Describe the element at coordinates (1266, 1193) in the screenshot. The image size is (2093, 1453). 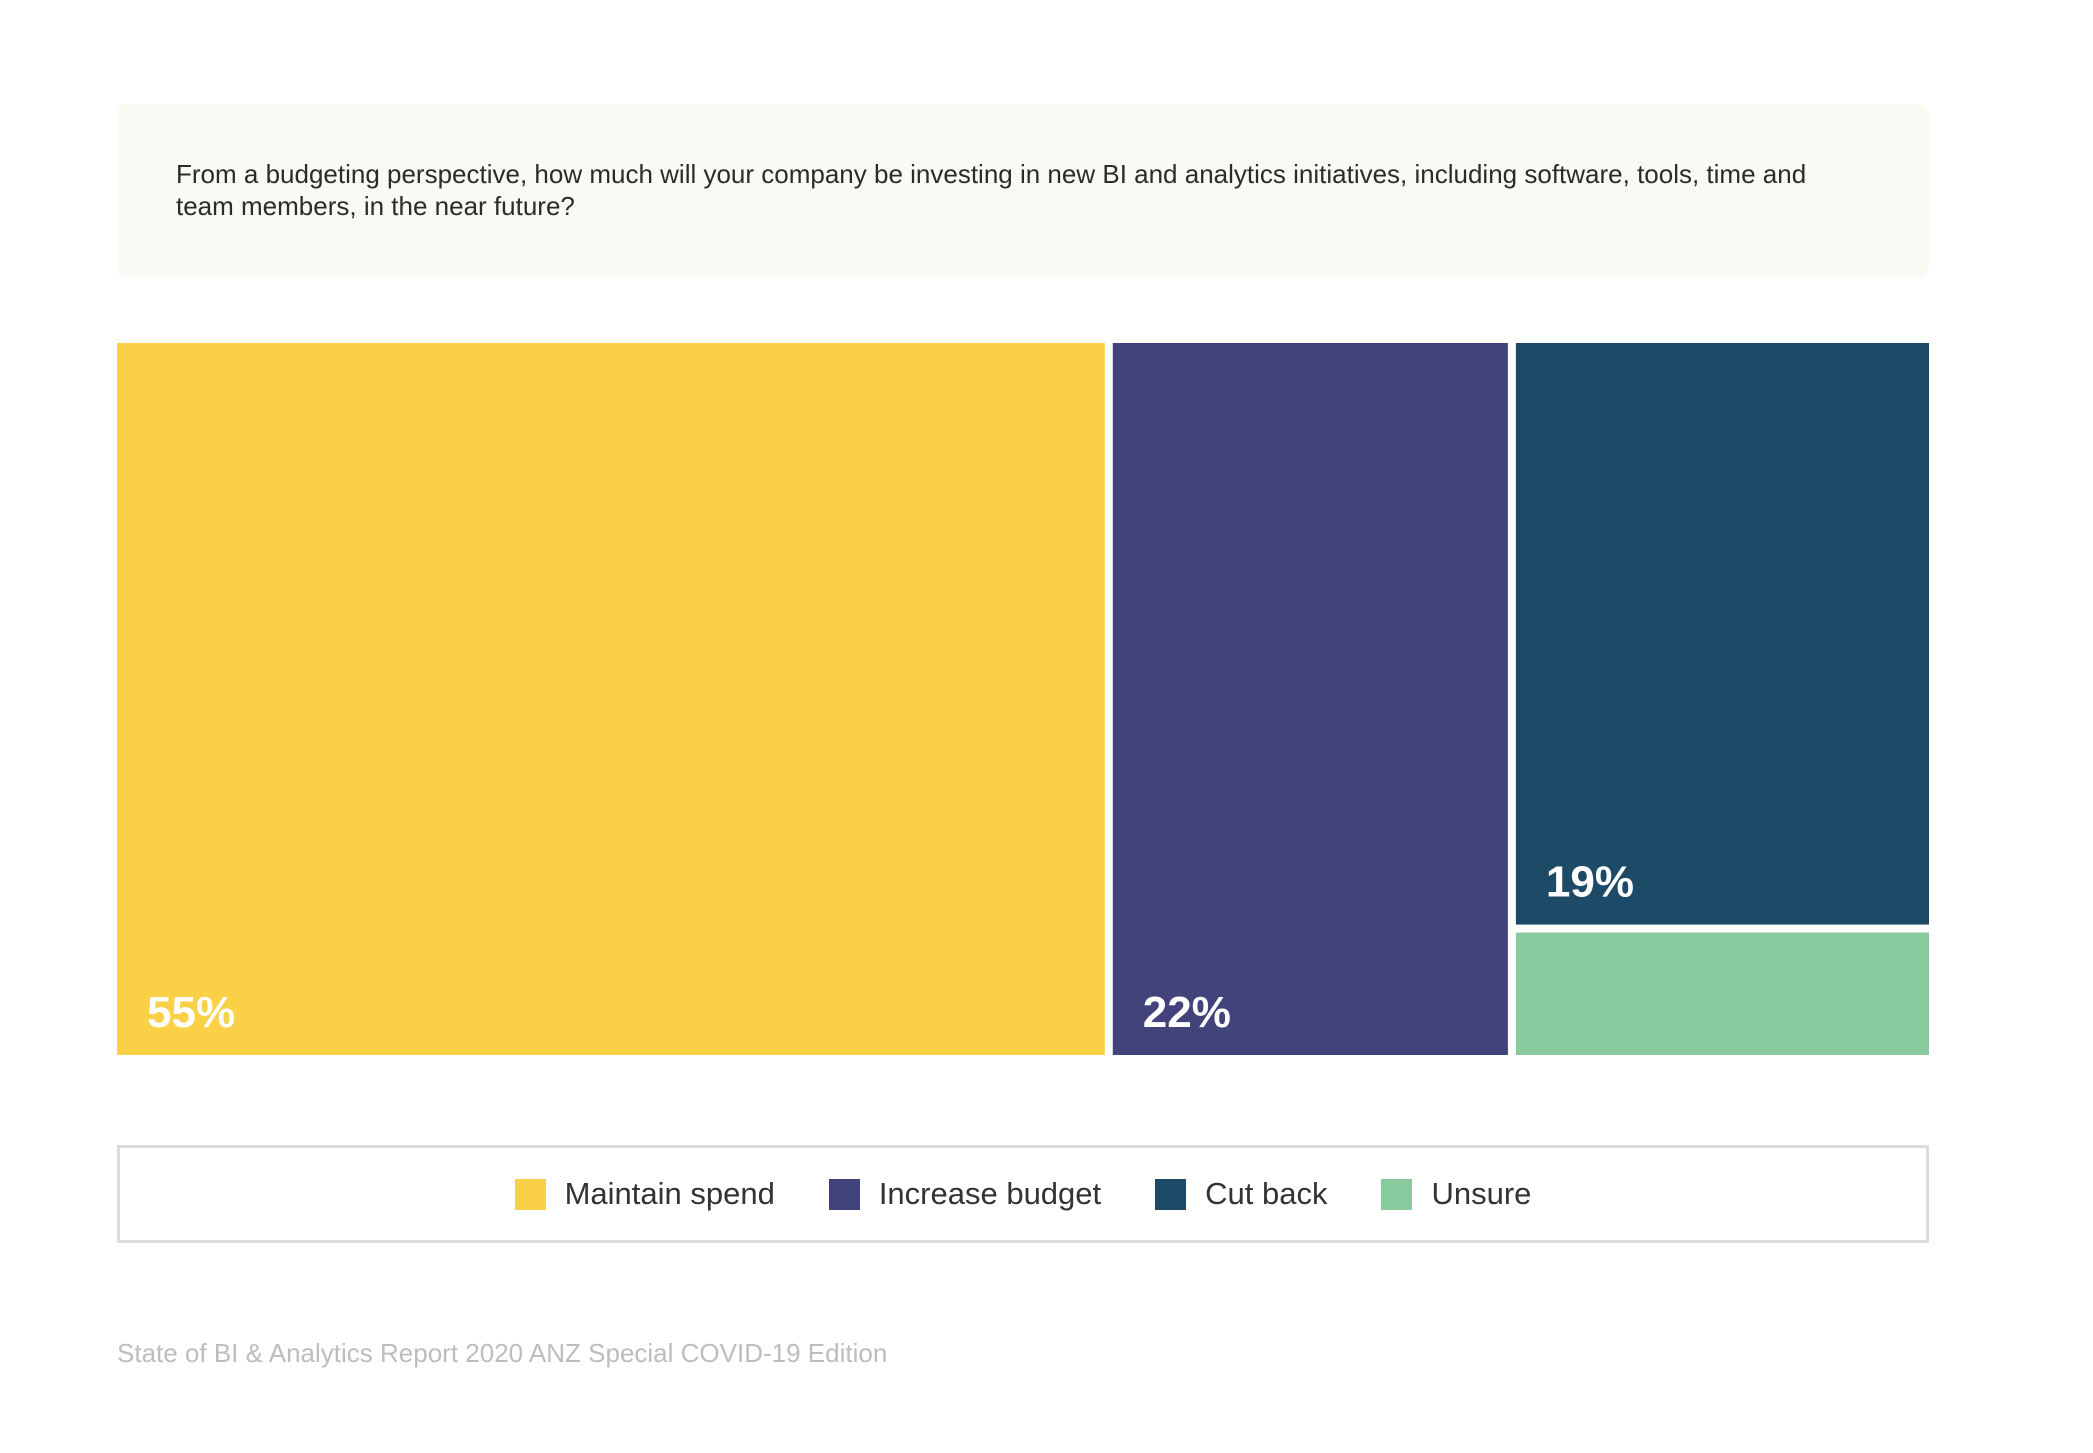
I see `legend-label: Cut back` at that location.